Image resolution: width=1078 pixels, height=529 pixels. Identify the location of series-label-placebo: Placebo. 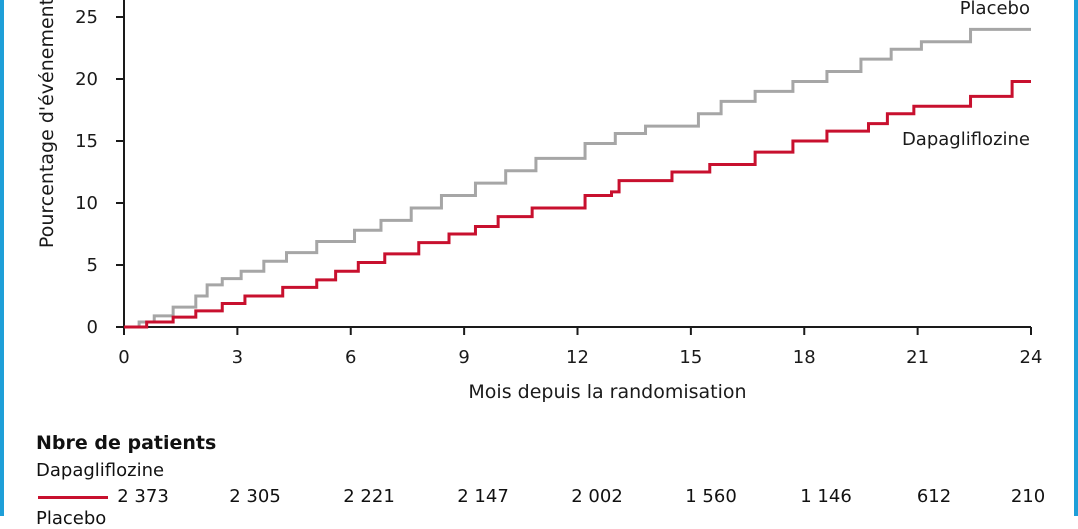
(995, 9).